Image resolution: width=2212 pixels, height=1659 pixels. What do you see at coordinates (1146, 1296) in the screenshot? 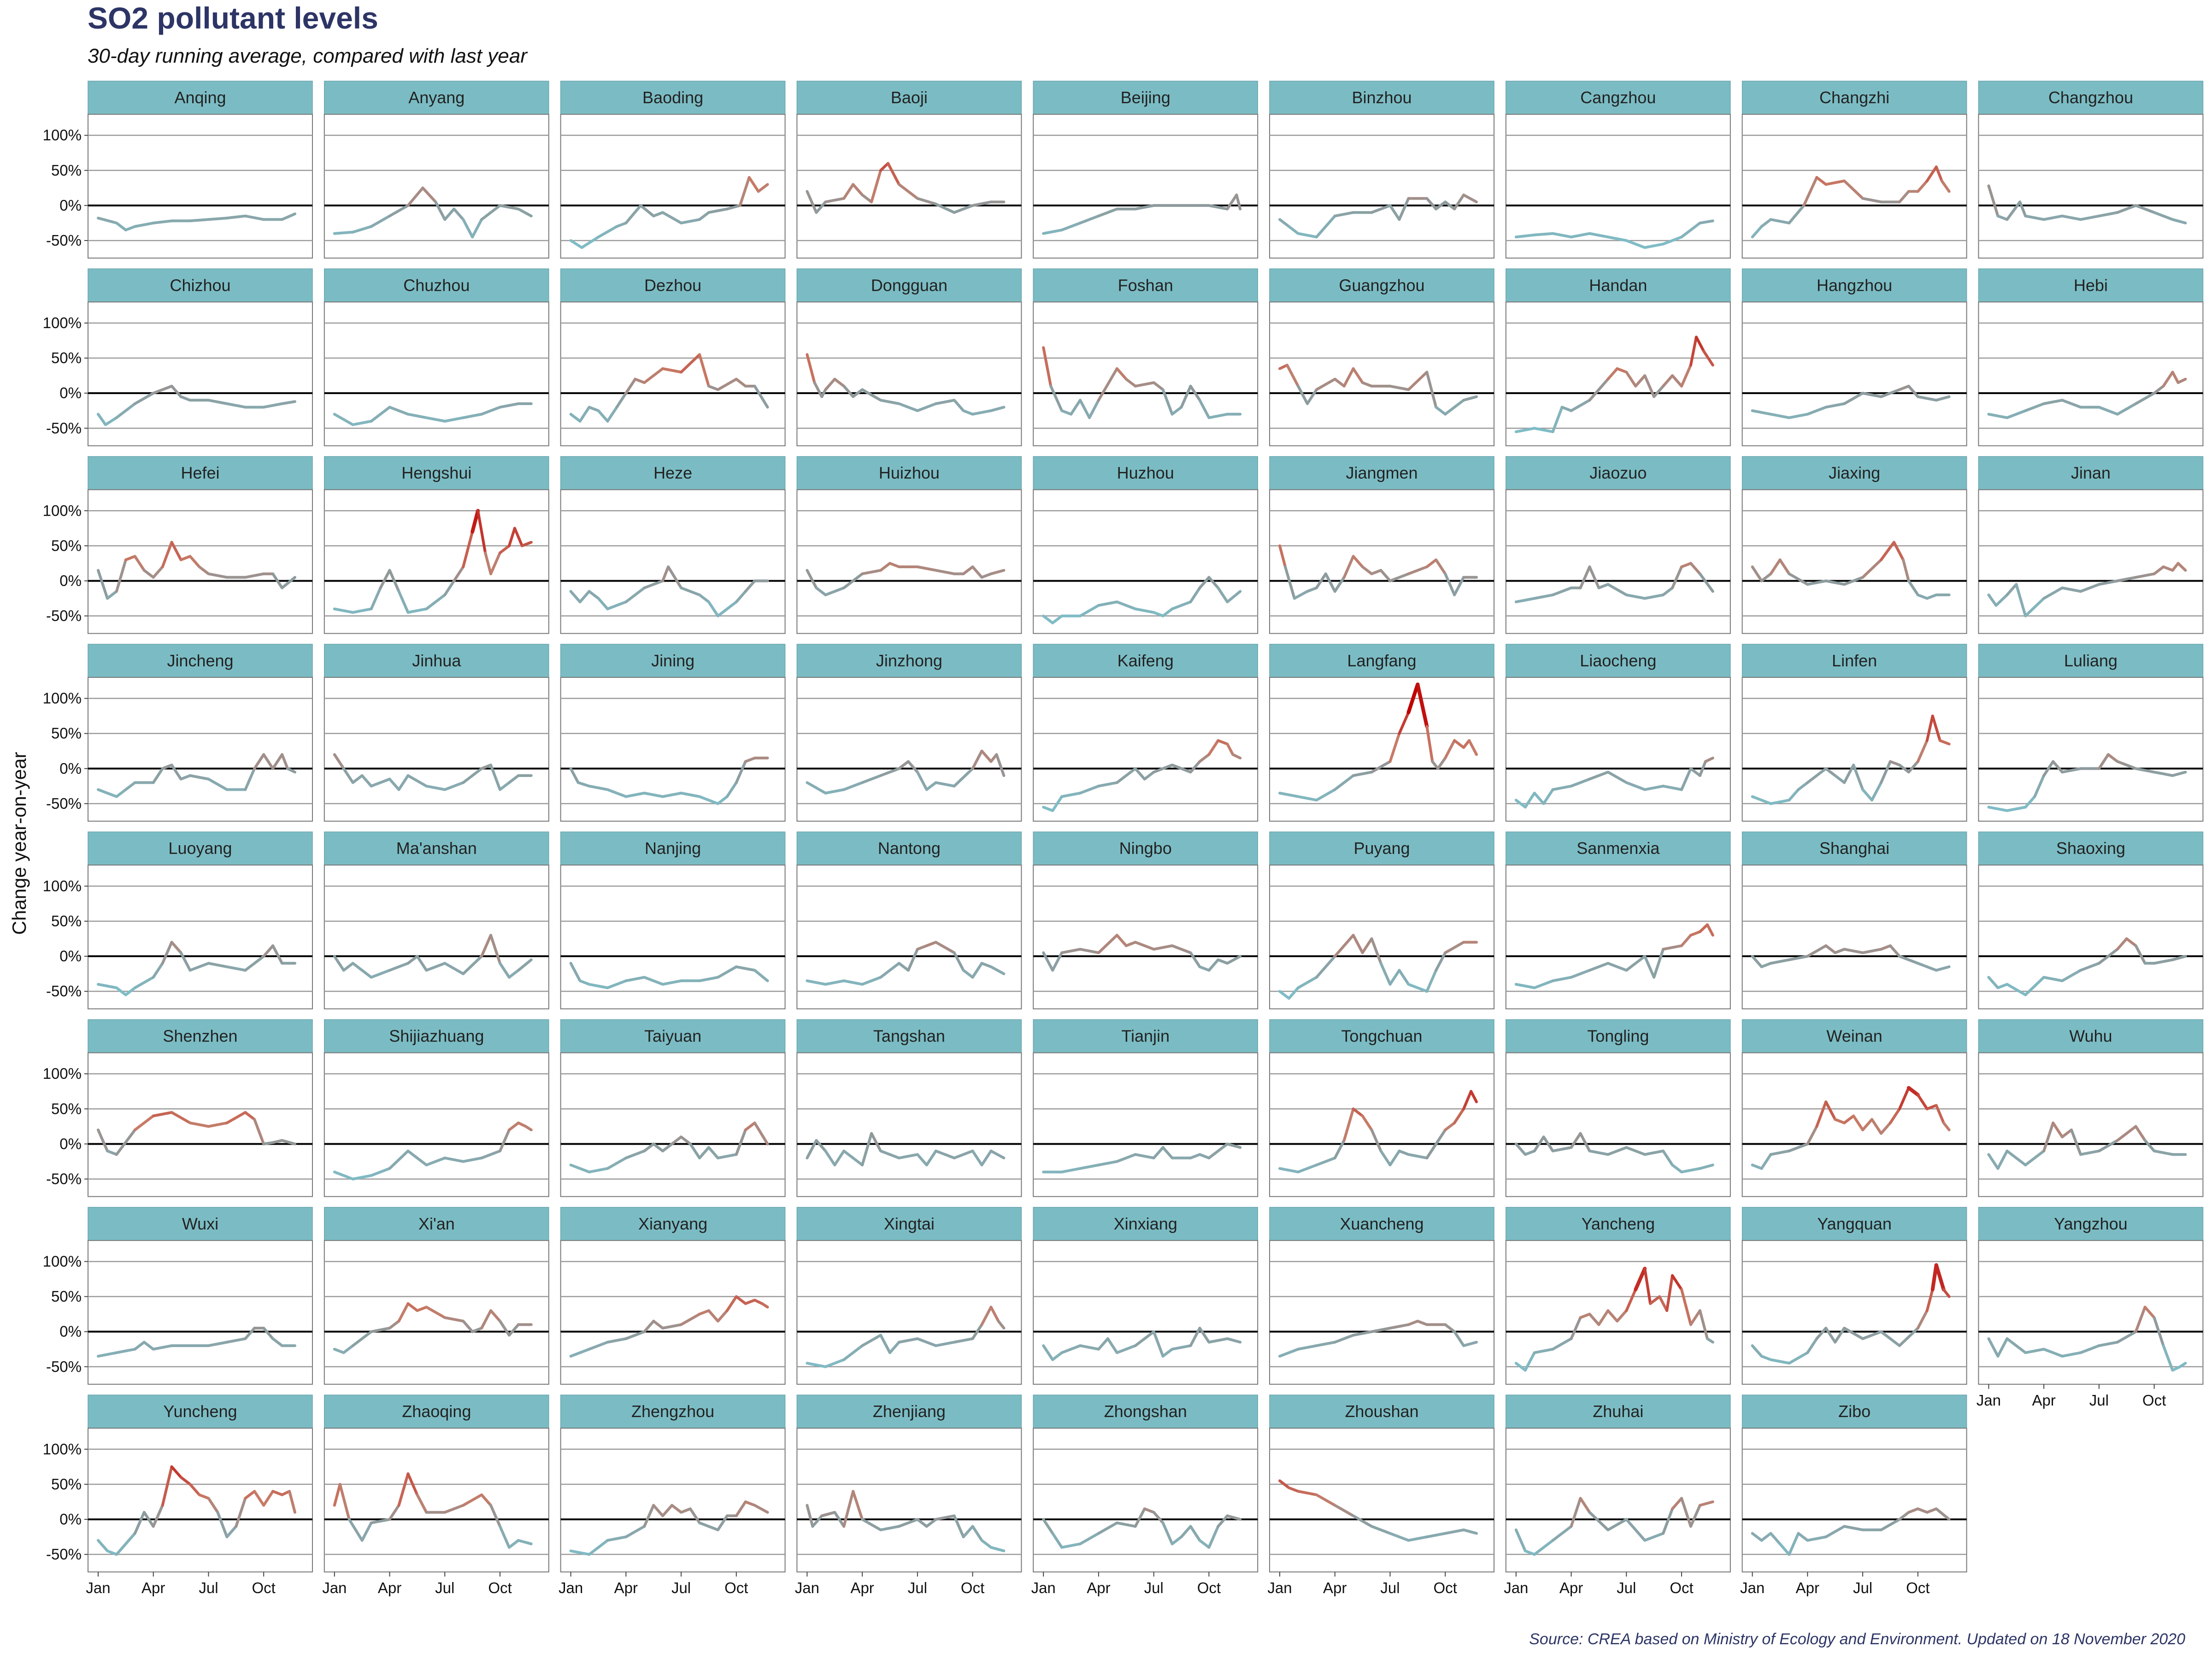
I see `facet-panel: Xinxiang` at bounding box center [1146, 1296].